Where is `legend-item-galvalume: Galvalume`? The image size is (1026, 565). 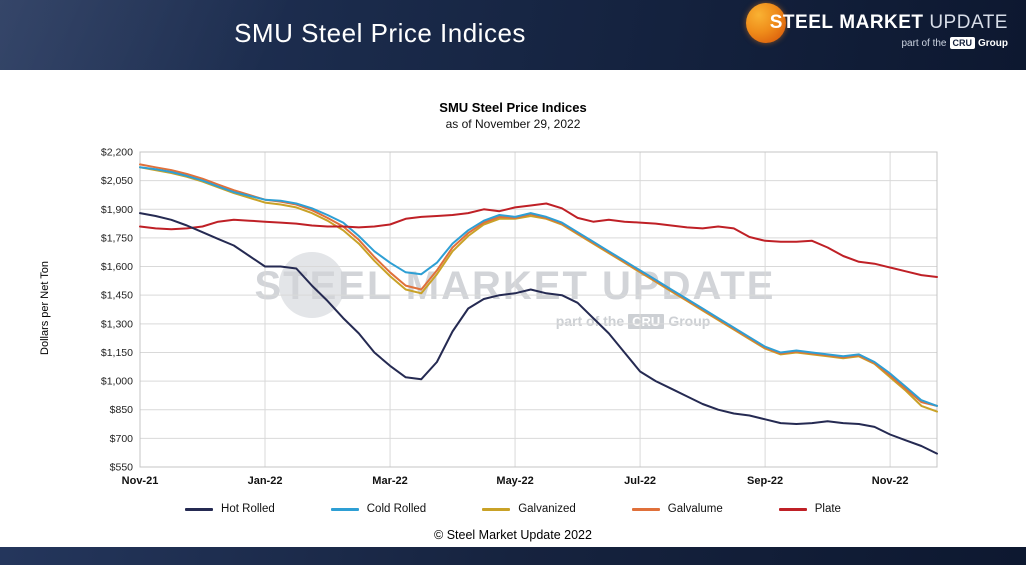 legend-item-galvalume: Galvalume is located at coordinates (677, 509).